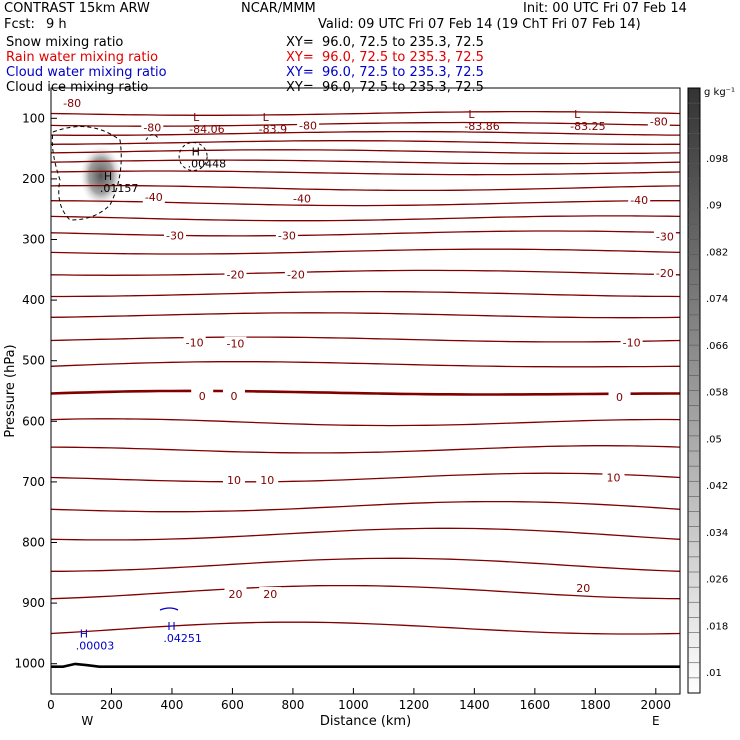  Describe the element at coordinates (717, 252) in the screenshot. I see `colorbar-tick-label: .082` at that location.